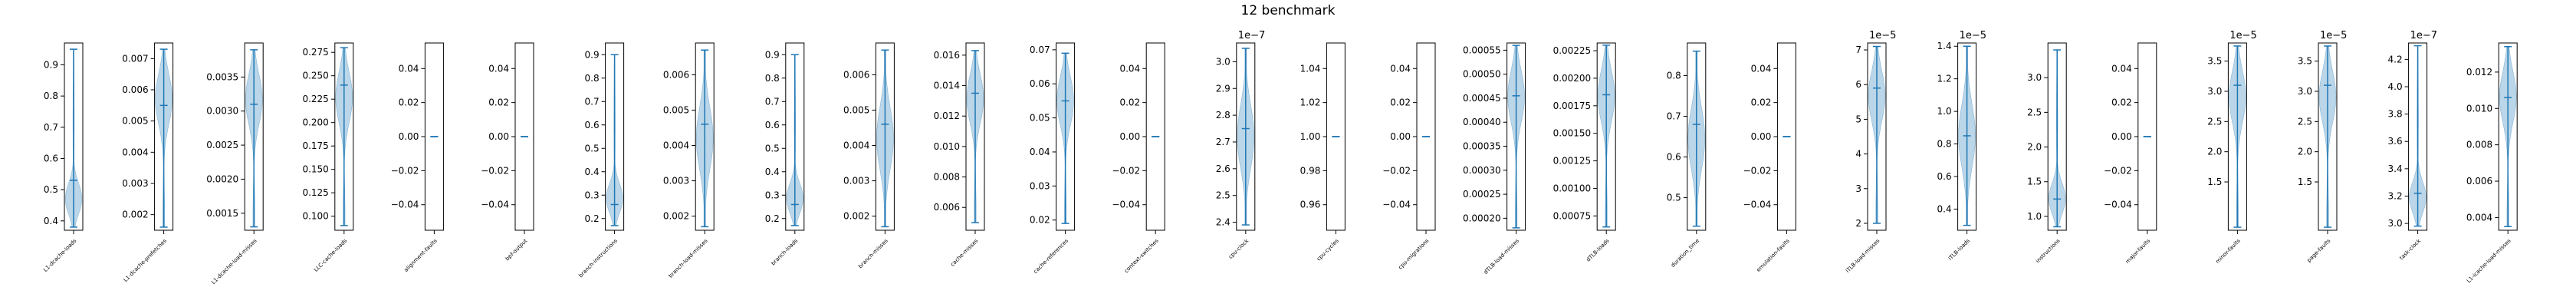 Image resolution: width=2576 pixels, height=307 pixels. Describe the element at coordinates (1323, 152) in the screenshot. I see `violin-panel: 0.96 0.98 1.00 1.02 1.04 cpu-cycles` at that location.